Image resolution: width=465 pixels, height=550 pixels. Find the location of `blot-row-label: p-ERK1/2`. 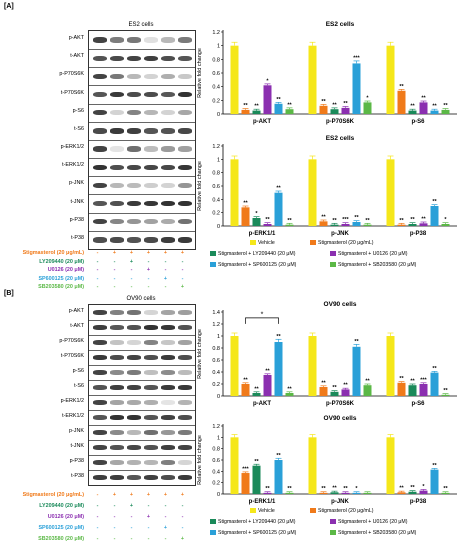

blot-row-label: p-ERK1/2 is located at coordinates (72, 147).